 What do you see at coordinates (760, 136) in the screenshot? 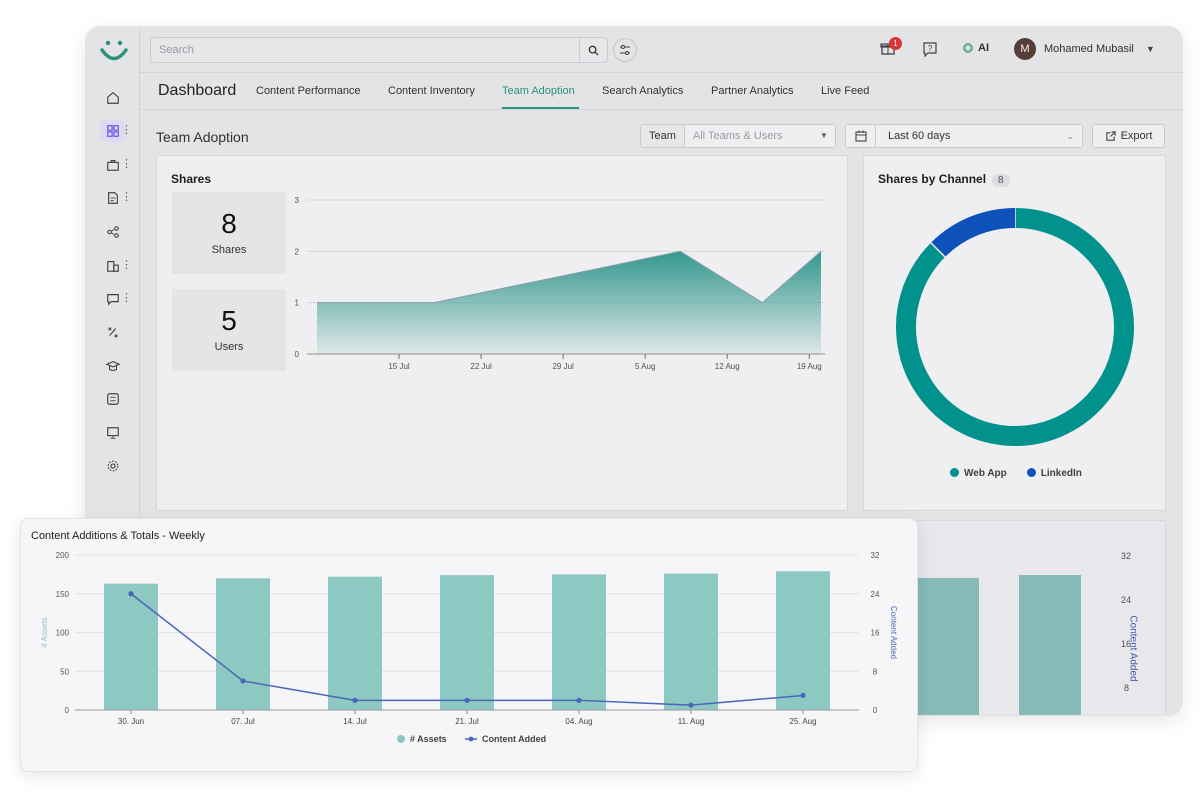
I see `team-select: All Teams & Users ▼` at bounding box center [760, 136].